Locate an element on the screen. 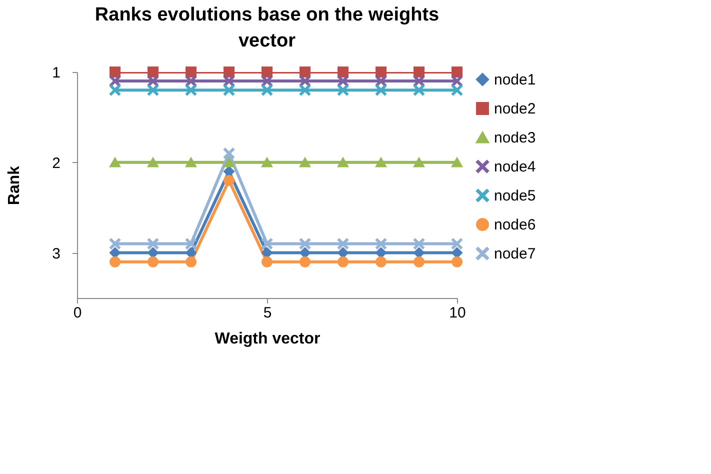 Image resolution: width=711 pixels, height=474 pixels. legend-label: node2 is located at coordinates (515, 109).